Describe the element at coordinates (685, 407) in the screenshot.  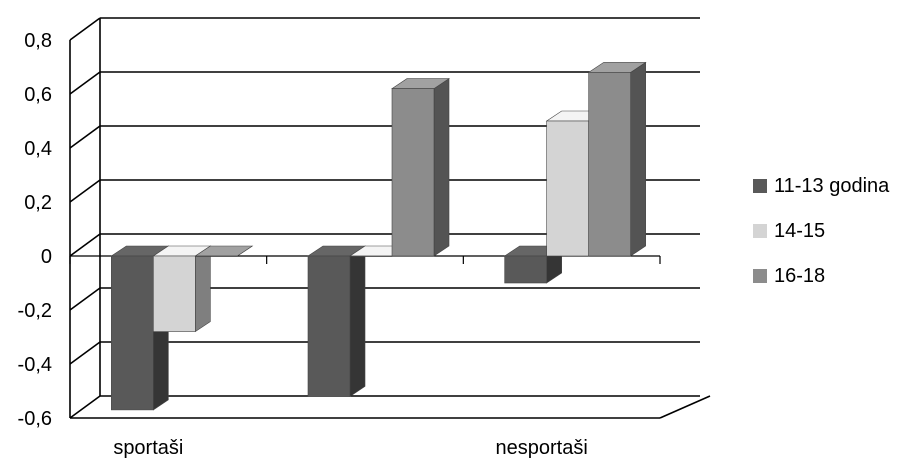
I see `floor-right-edge` at that location.